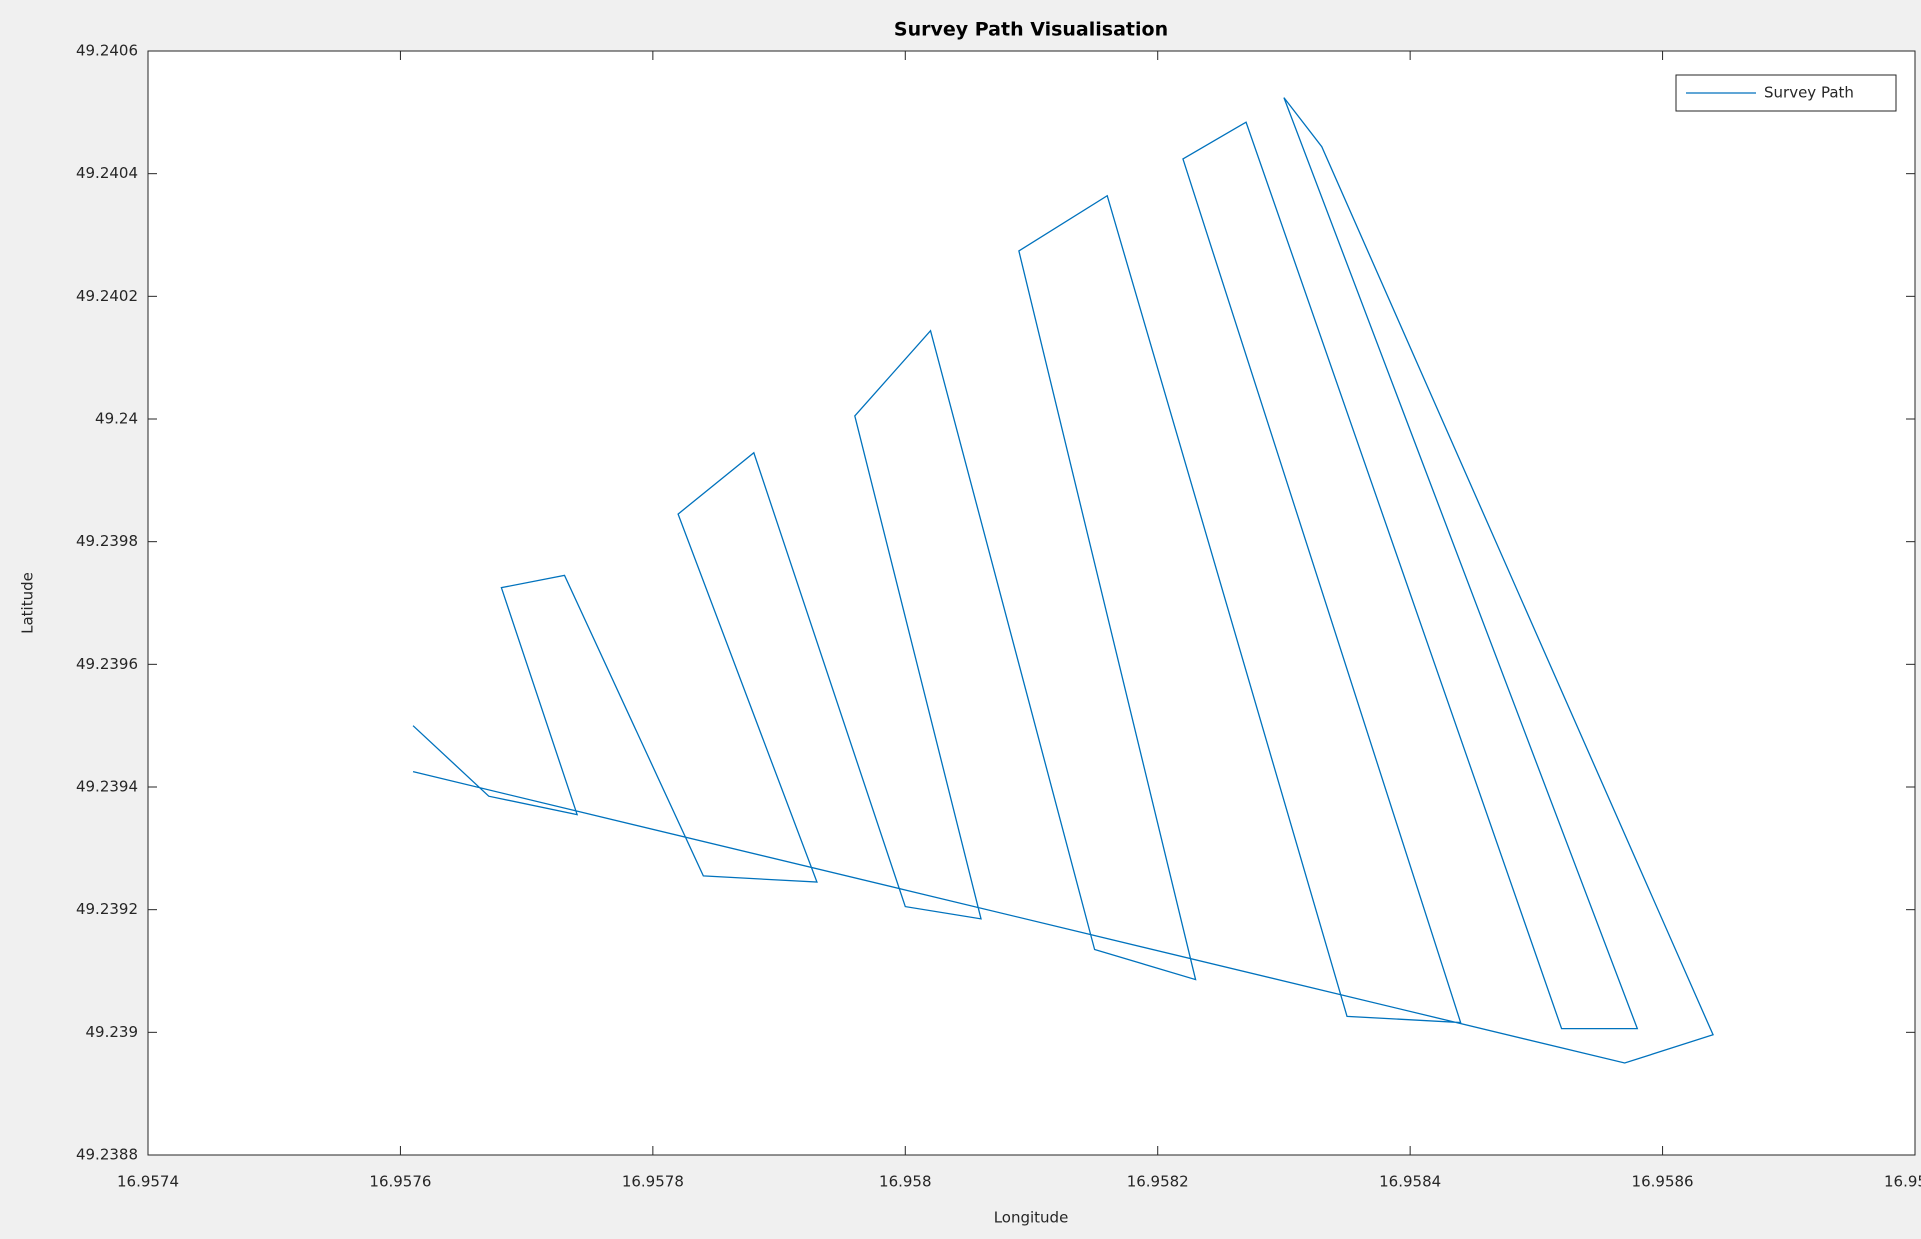 This screenshot has height=1239, width=1921. I want to click on x-axis-label: Longitude, so click(1031, 1218).